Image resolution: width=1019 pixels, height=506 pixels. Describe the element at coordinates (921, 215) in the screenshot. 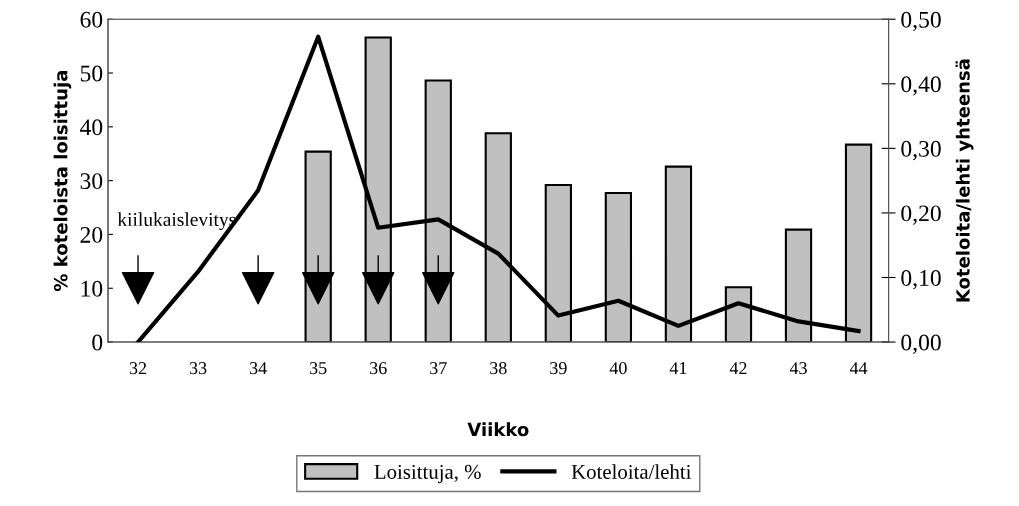

I see `y2-tick-label: 0,20` at that location.